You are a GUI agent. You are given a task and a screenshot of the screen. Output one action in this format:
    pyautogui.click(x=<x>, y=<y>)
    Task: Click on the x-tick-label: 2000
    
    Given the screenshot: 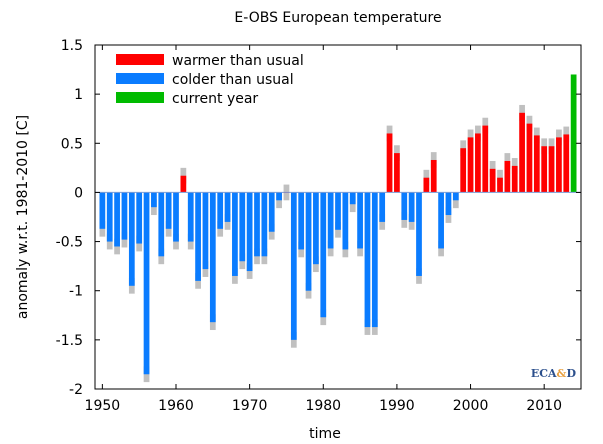 What is the action you would take?
    pyautogui.click(x=471, y=406)
    